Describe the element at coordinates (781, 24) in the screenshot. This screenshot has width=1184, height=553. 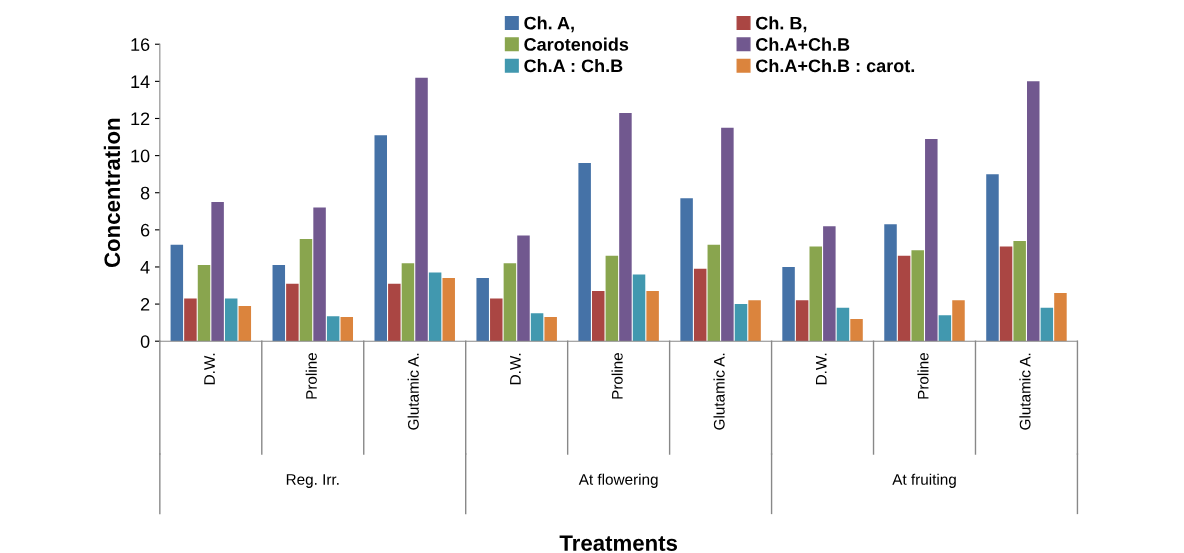
I see `legend-label: Ch. B,` at that location.